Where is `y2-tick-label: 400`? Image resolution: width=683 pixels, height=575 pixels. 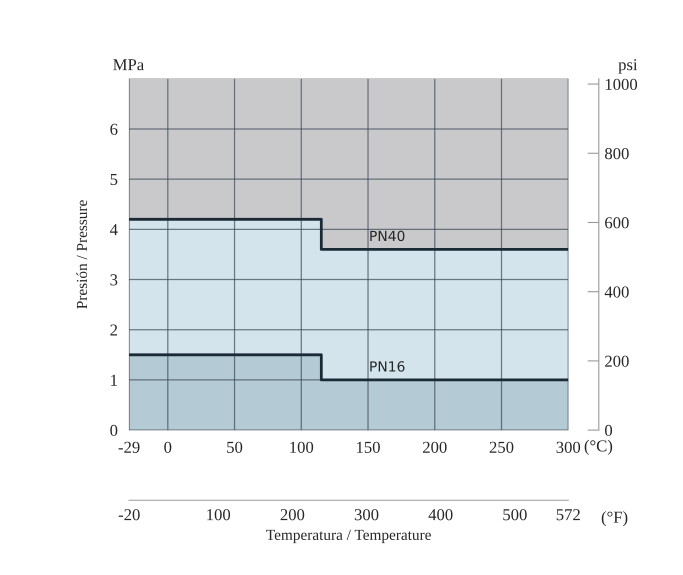 y2-tick-label: 400 is located at coordinates (616, 292).